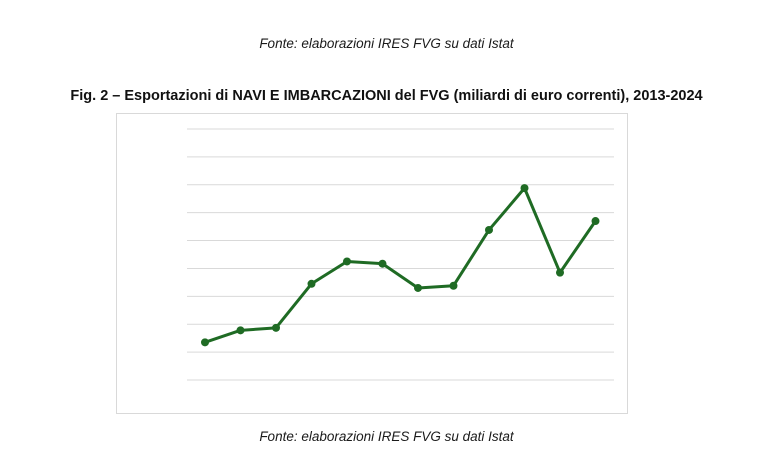  I want to click on data-point-2023, so click(560, 272).